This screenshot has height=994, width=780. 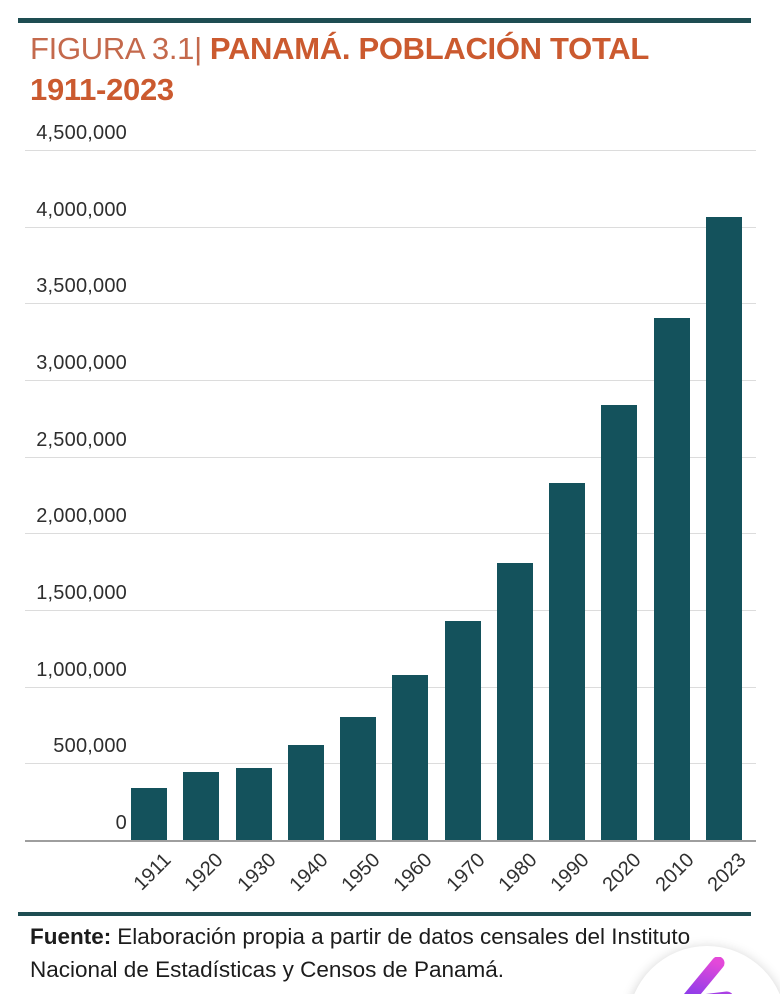 I want to click on bar-2020, so click(x=619, y=622).